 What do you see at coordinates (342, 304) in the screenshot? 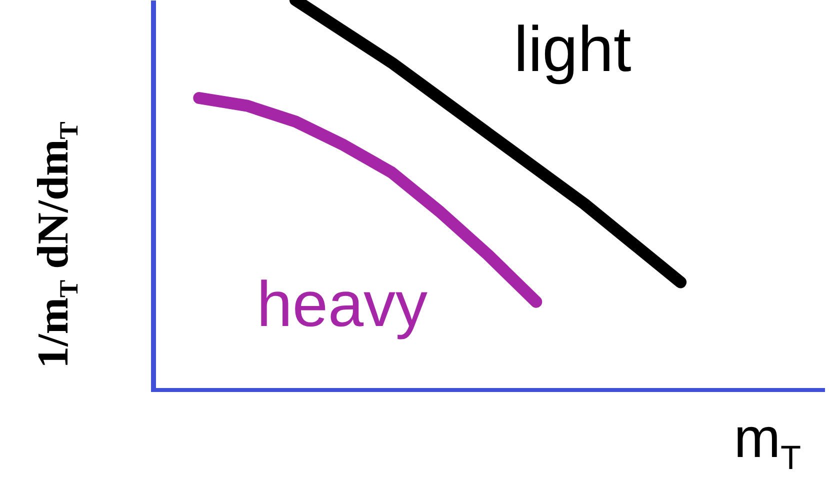
I see `series-label: heavy` at bounding box center [342, 304].